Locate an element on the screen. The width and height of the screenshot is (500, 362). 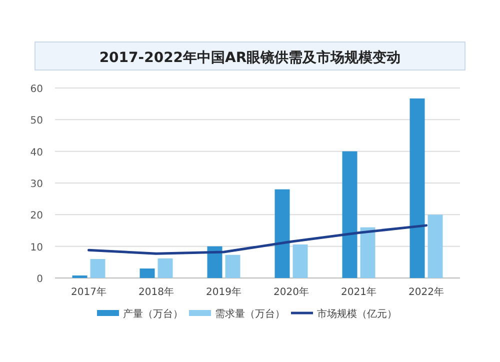
x-tick-label: 2021年 is located at coordinates (358, 292).